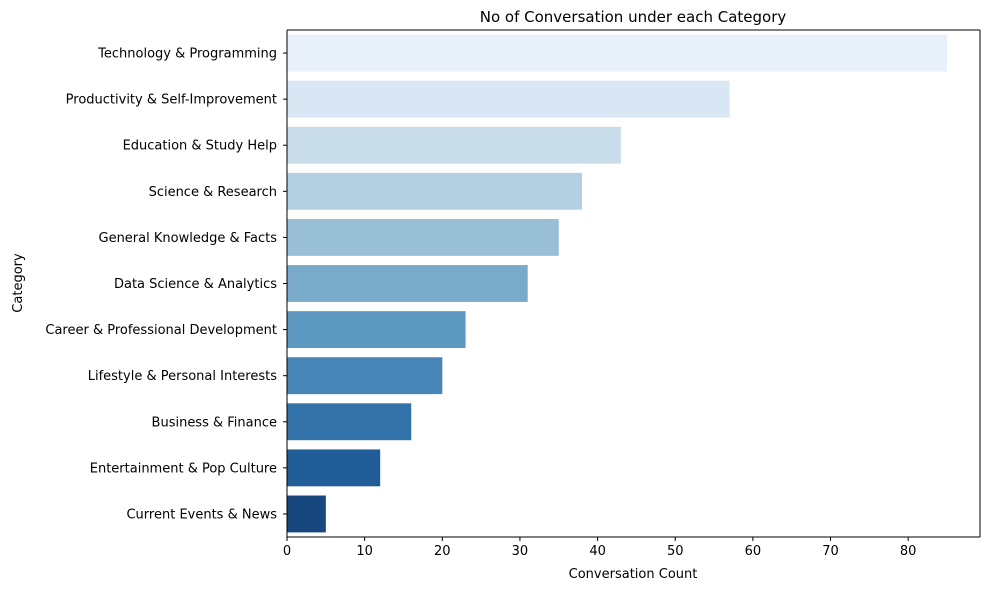  Describe the element at coordinates (435, 191) in the screenshot. I see `bar-science-and-research` at that location.